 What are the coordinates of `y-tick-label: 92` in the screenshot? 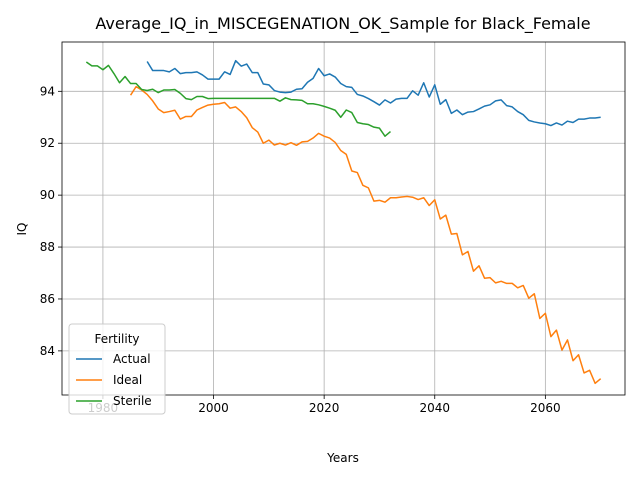 It's located at (47, 143).